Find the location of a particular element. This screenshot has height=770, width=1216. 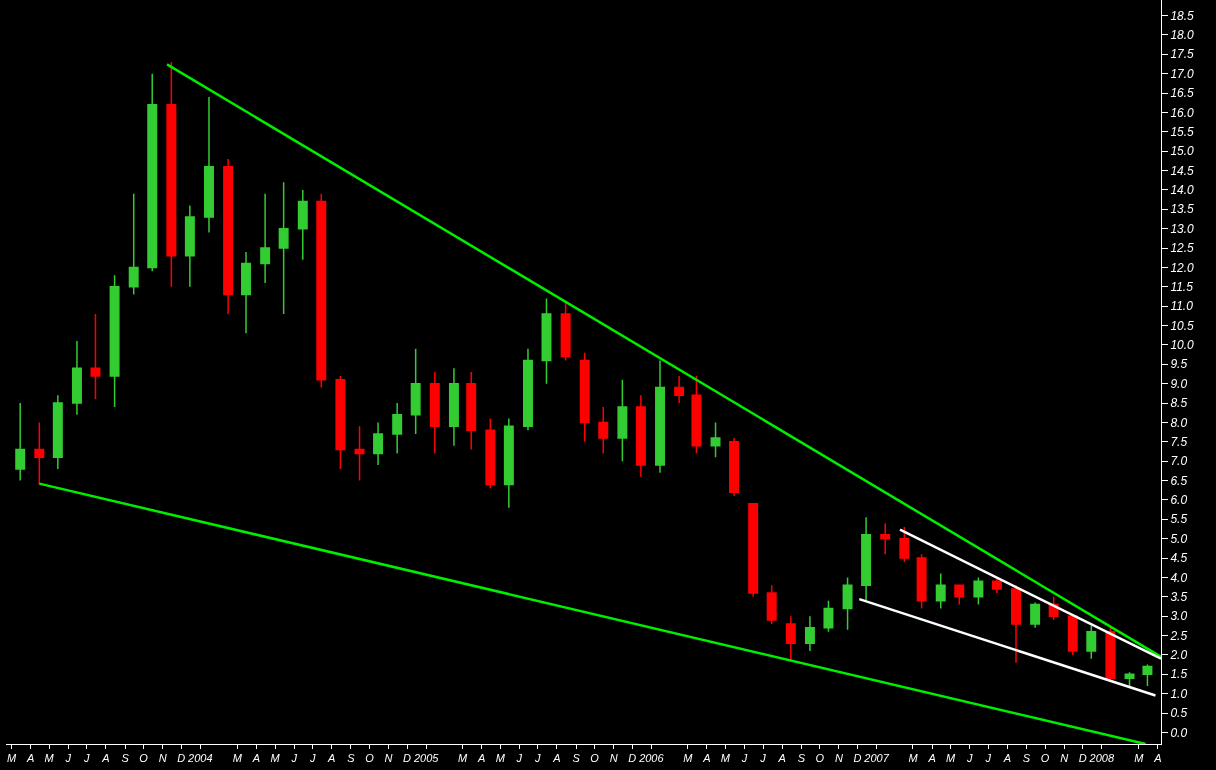

y-tick-label: 2.0 is located at coordinates (1178, 655).